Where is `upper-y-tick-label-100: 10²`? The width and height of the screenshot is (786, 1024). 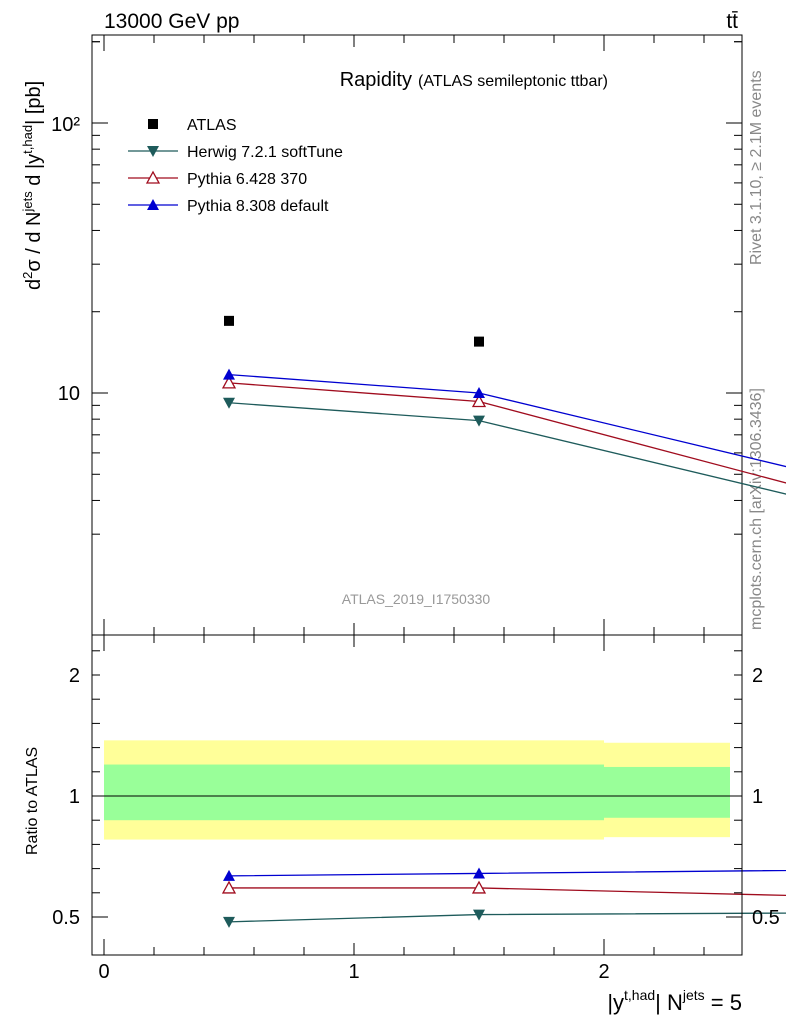 upper-y-tick-label-100: 10² is located at coordinates (65, 125).